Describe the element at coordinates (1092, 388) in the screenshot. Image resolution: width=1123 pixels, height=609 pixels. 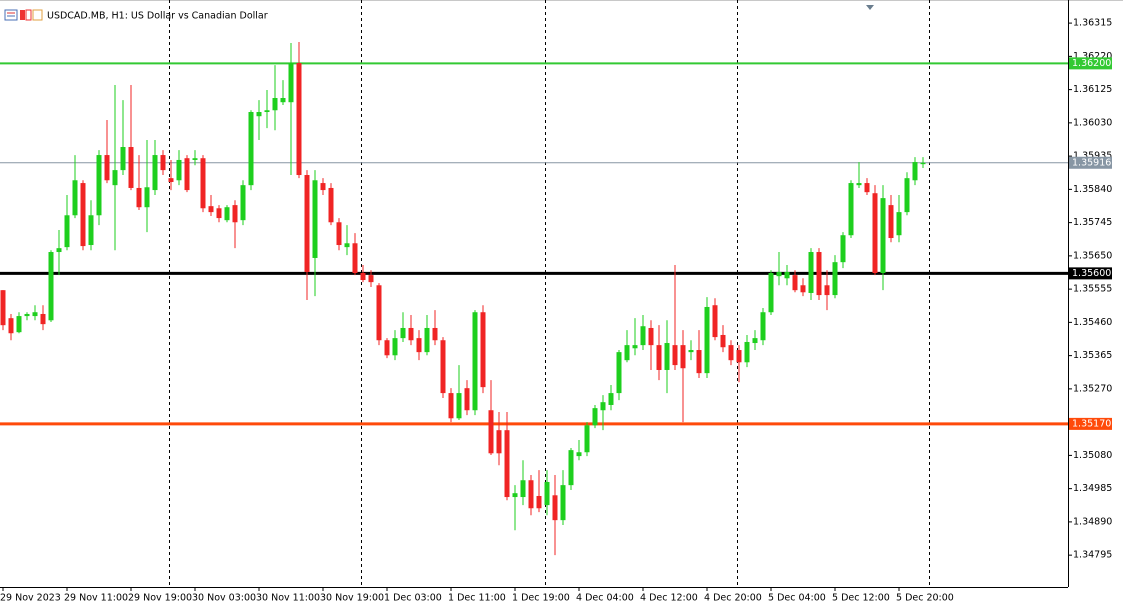
I see `y-tick-label: 1.35270` at that location.